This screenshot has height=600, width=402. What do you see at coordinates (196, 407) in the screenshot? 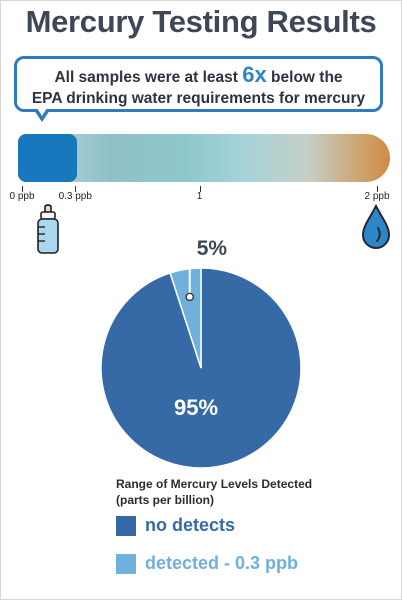
I see `pie-label-no-detects: 95%` at bounding box center [196, 407].